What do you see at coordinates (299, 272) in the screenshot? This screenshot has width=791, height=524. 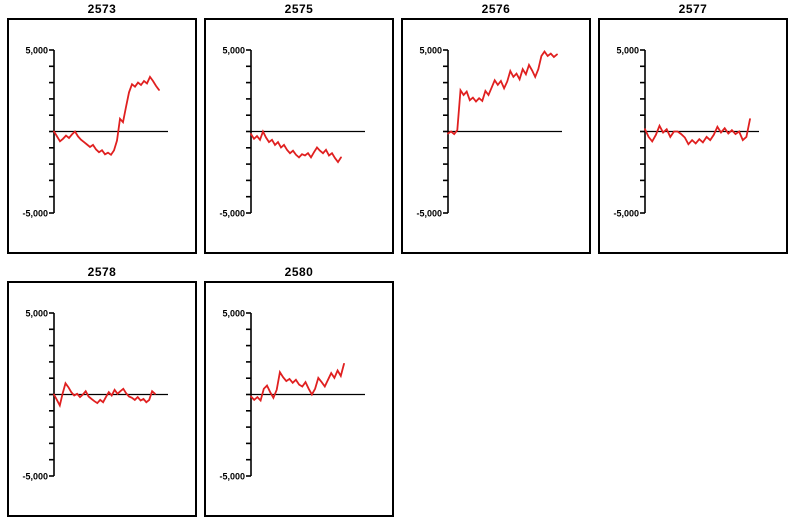 I see `chart-title: 2580` at bounding box center [299, 272].